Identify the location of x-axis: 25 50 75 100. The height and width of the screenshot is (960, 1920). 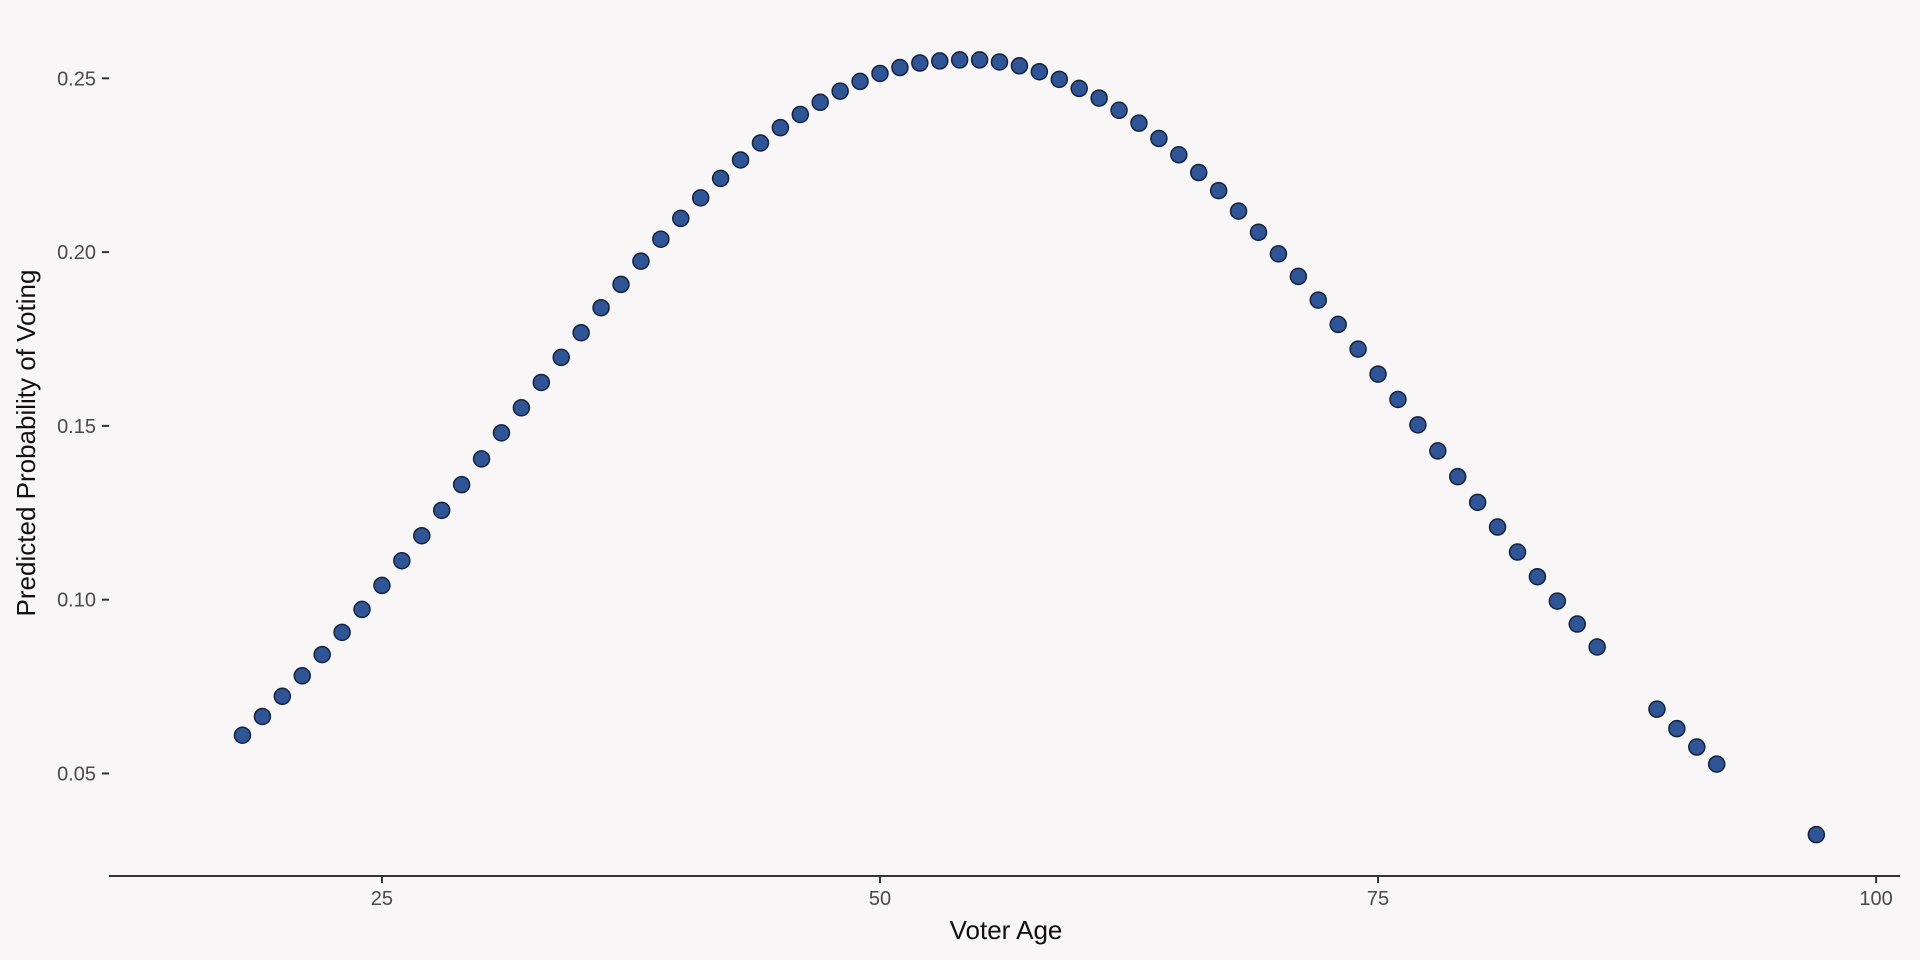
(1004, 892).